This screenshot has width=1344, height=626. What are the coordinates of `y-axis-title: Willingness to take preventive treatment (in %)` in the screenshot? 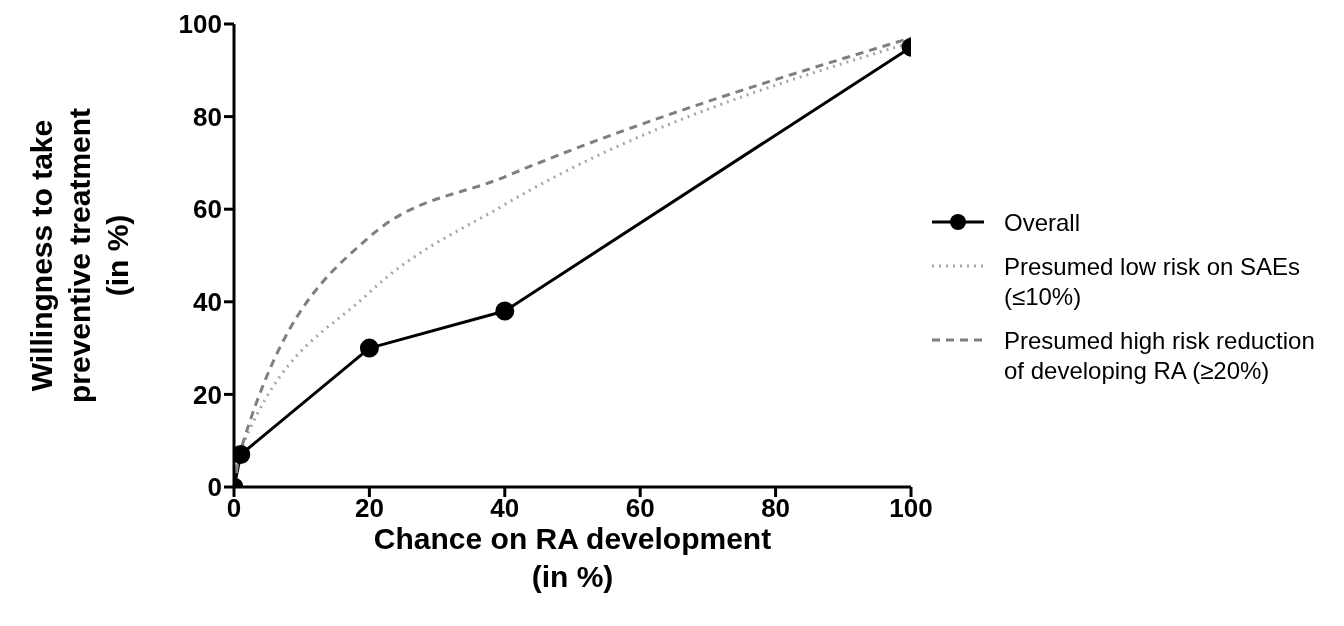 It's located at (79, 255).